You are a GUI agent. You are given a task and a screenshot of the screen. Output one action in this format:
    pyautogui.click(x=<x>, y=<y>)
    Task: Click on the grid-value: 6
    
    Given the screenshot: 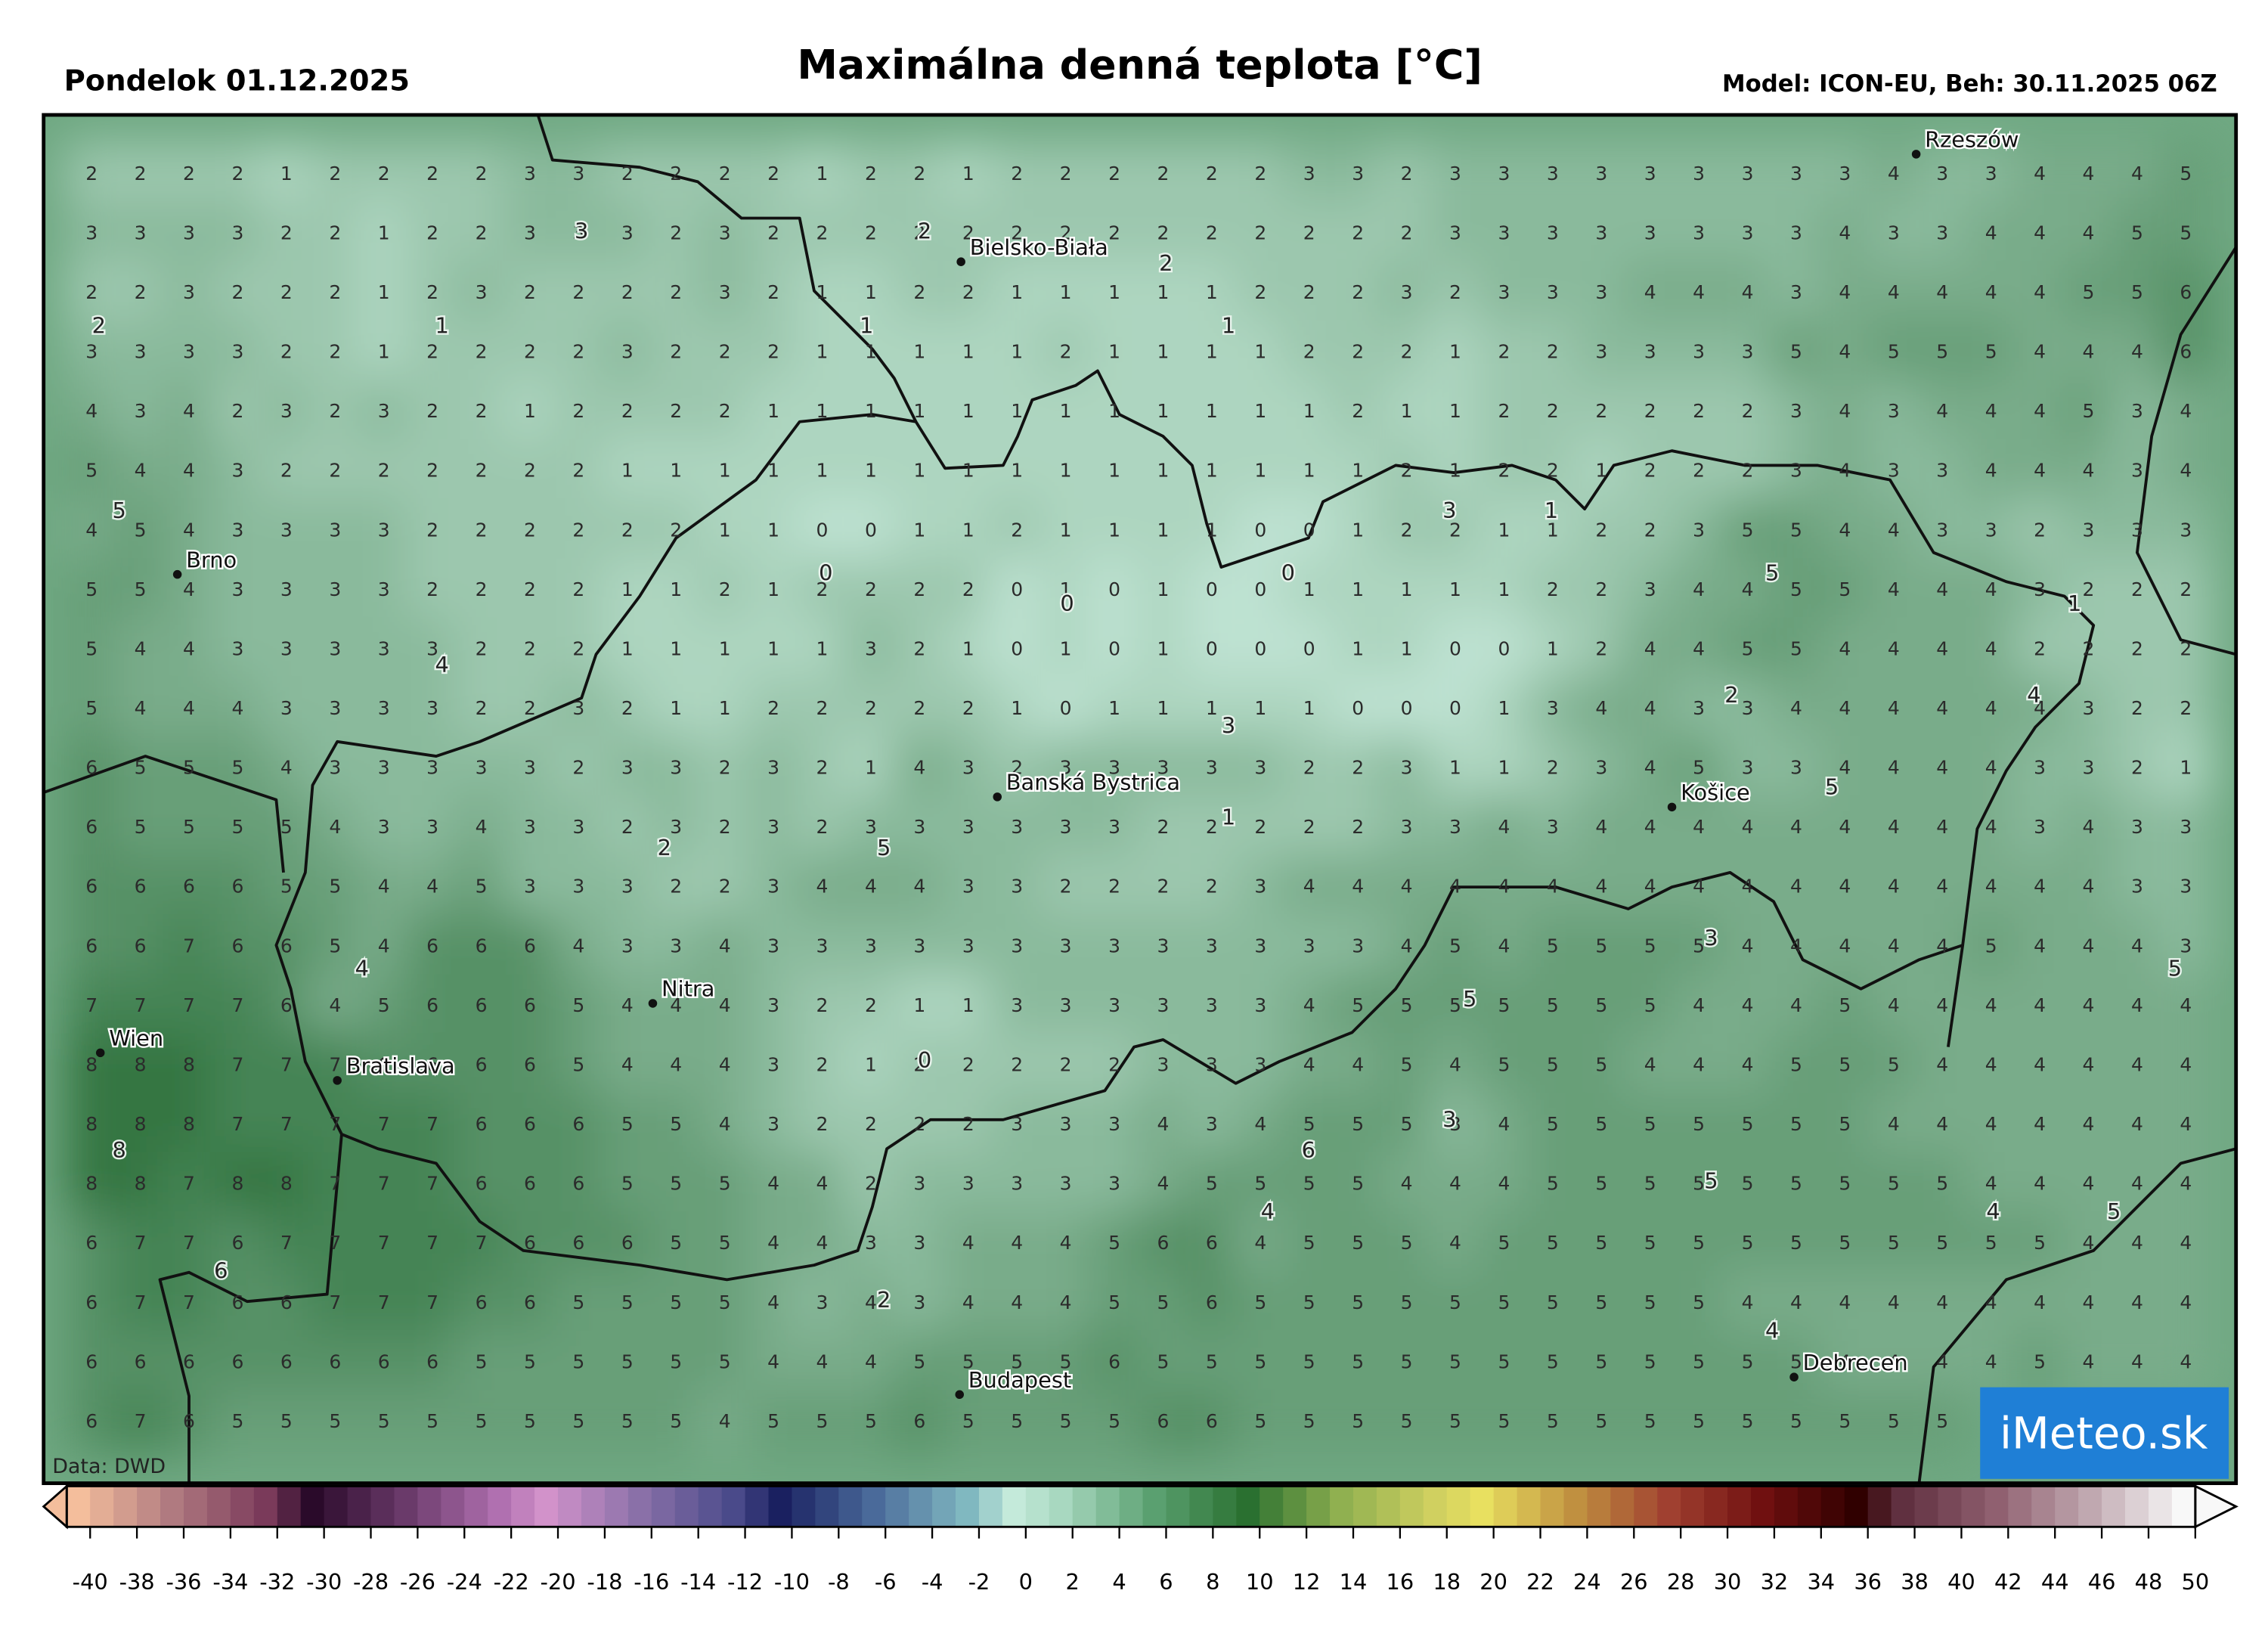 What is the action you would take?
    pyautogui.click(x=2186, y=352)
    